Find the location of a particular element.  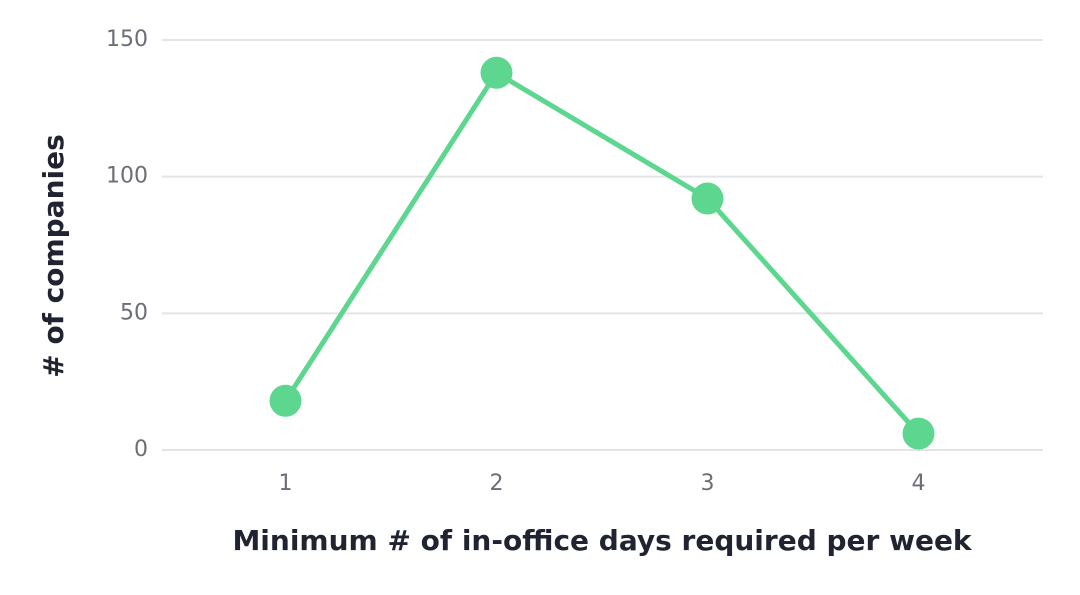

y-tick-label: 150 is located at coordinates (127, 39).